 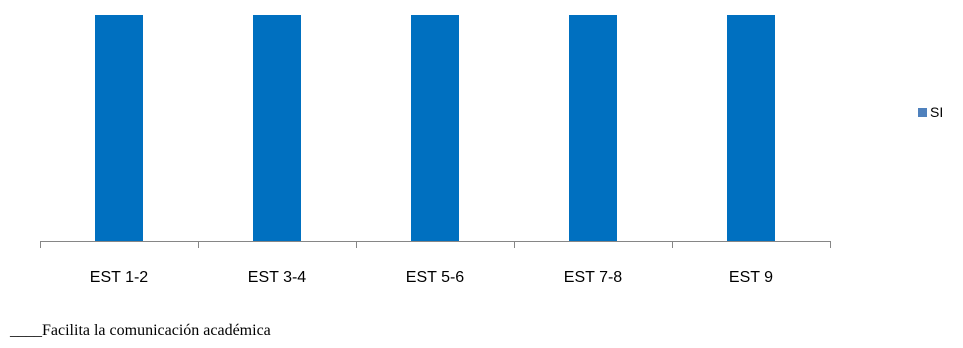 What do you see at coordinates (751, 277) in the screenshot?
I see `x-tick-label: EST 9` at bounding box center [751, 277].